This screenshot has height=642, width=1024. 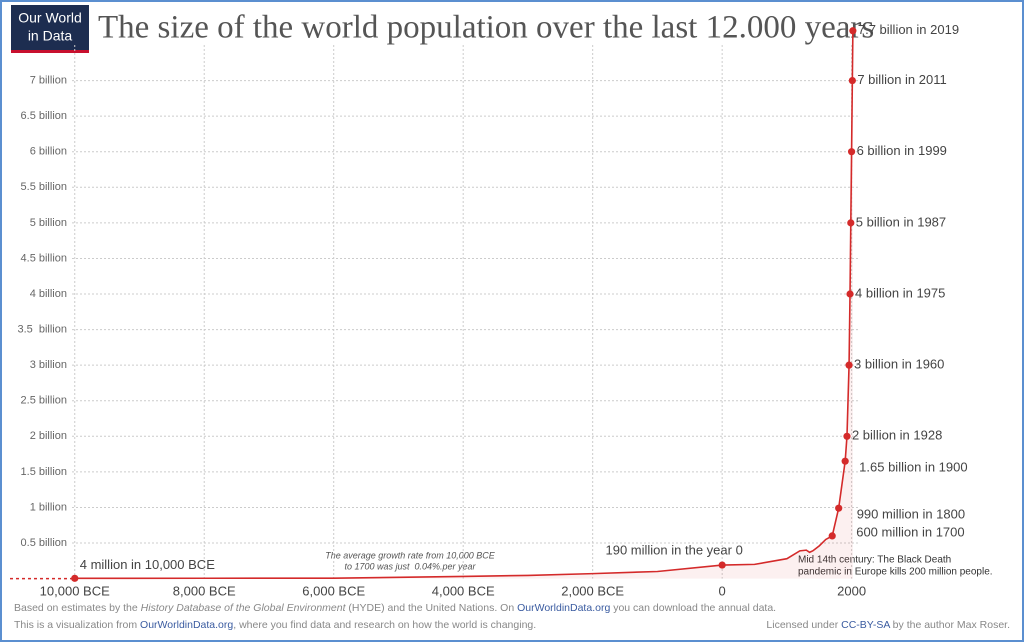 What do you see at coordinates (432, 608) in the screenshot?
I see `footer-text: (HYDE) and the United Nations. On` at bounding box center [432, 608].